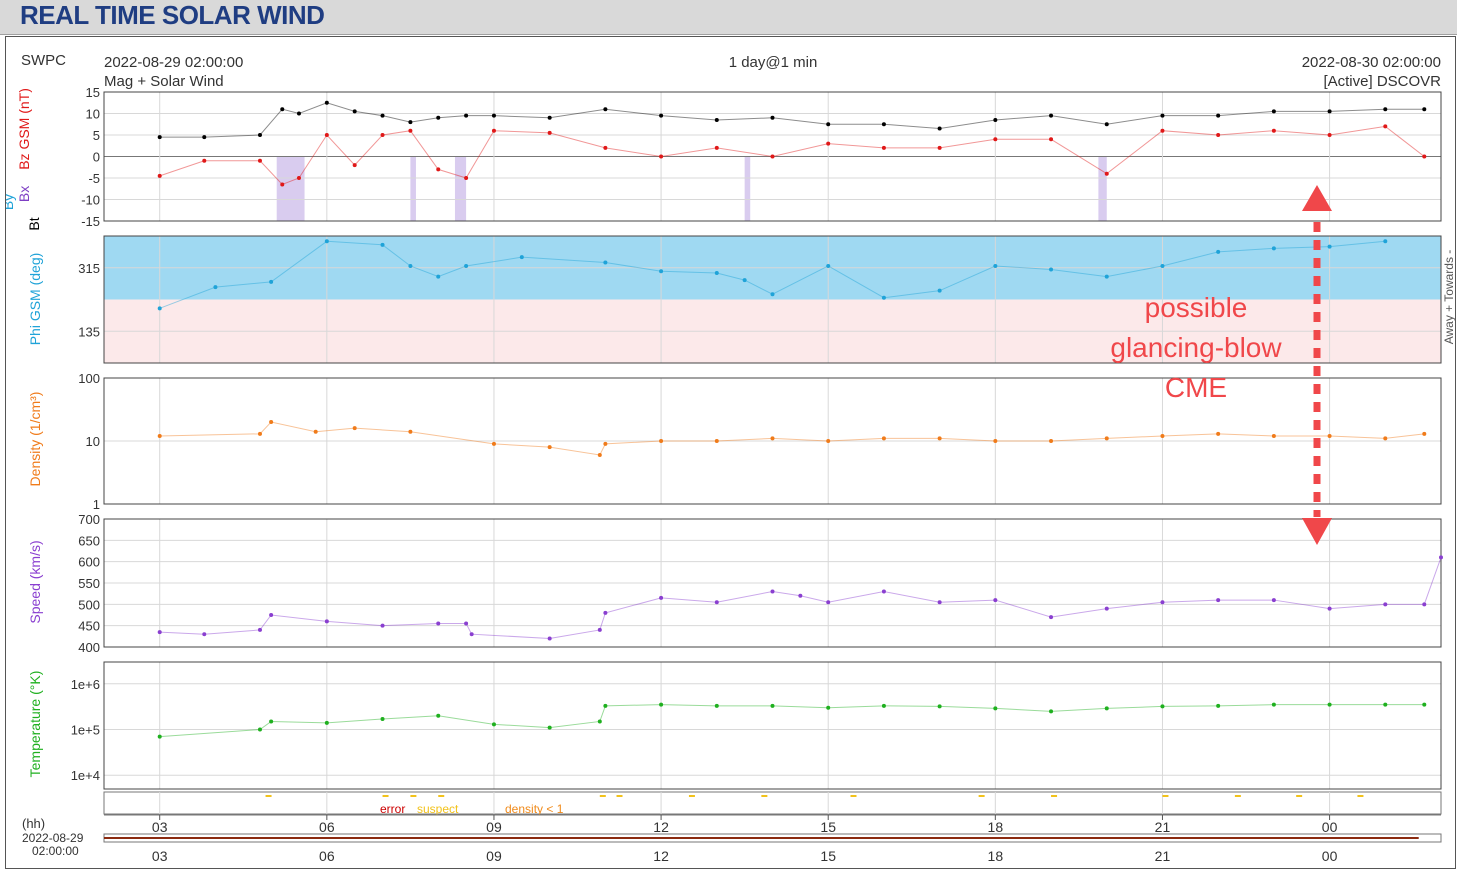  What do you see at coordinates (35, 724) in the screenshot?
I see `temperature-ylabel: Temperature (°K)` at bounding box center [35, 724].